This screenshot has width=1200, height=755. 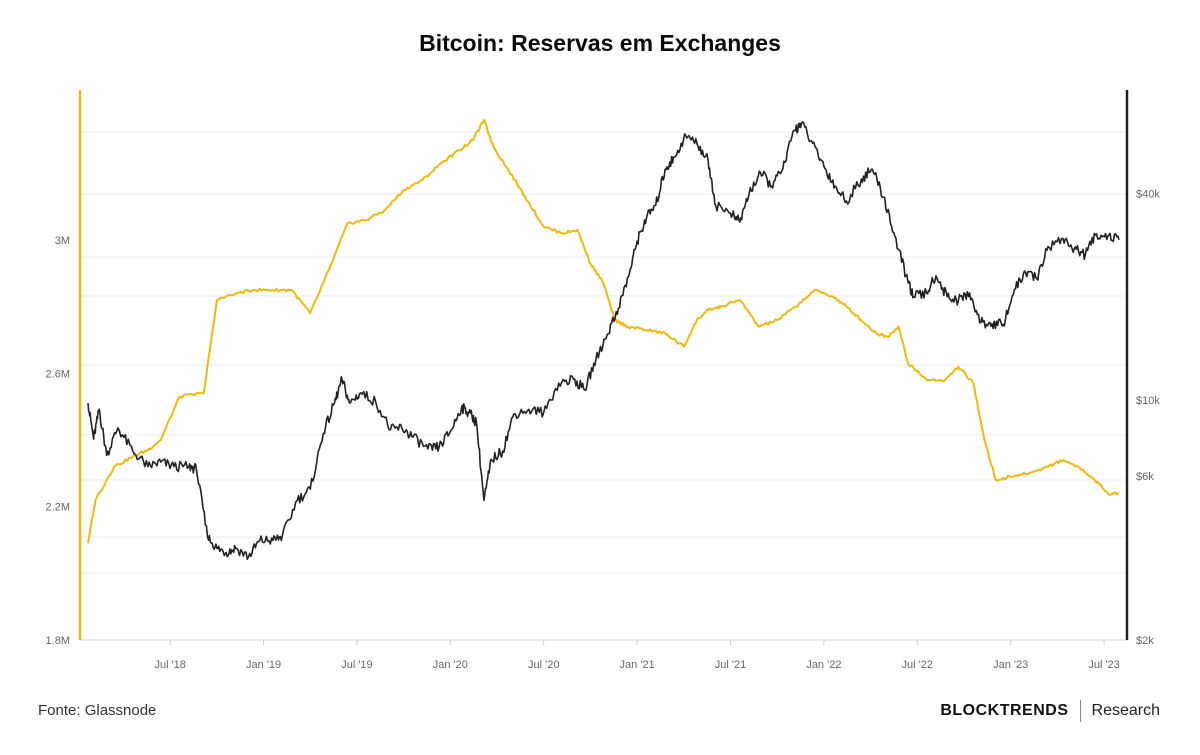 I want to click on right-tick-label: $10k, so click(x=1148, y=401).